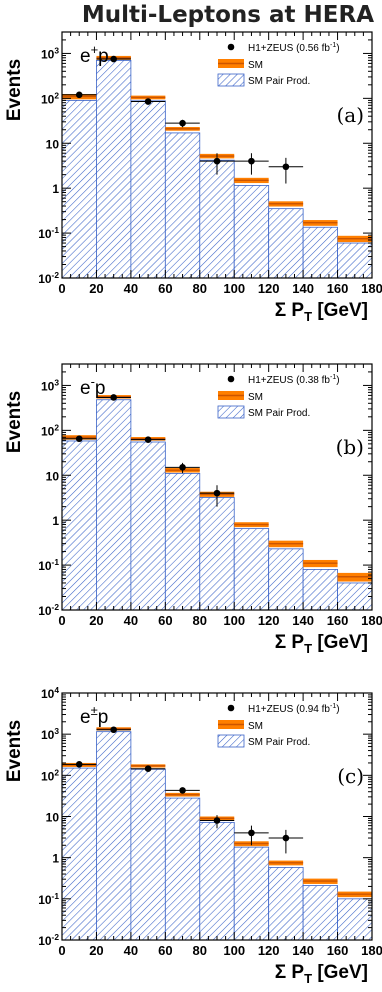  I want to click on process-label: e-p, so click(93, 386).